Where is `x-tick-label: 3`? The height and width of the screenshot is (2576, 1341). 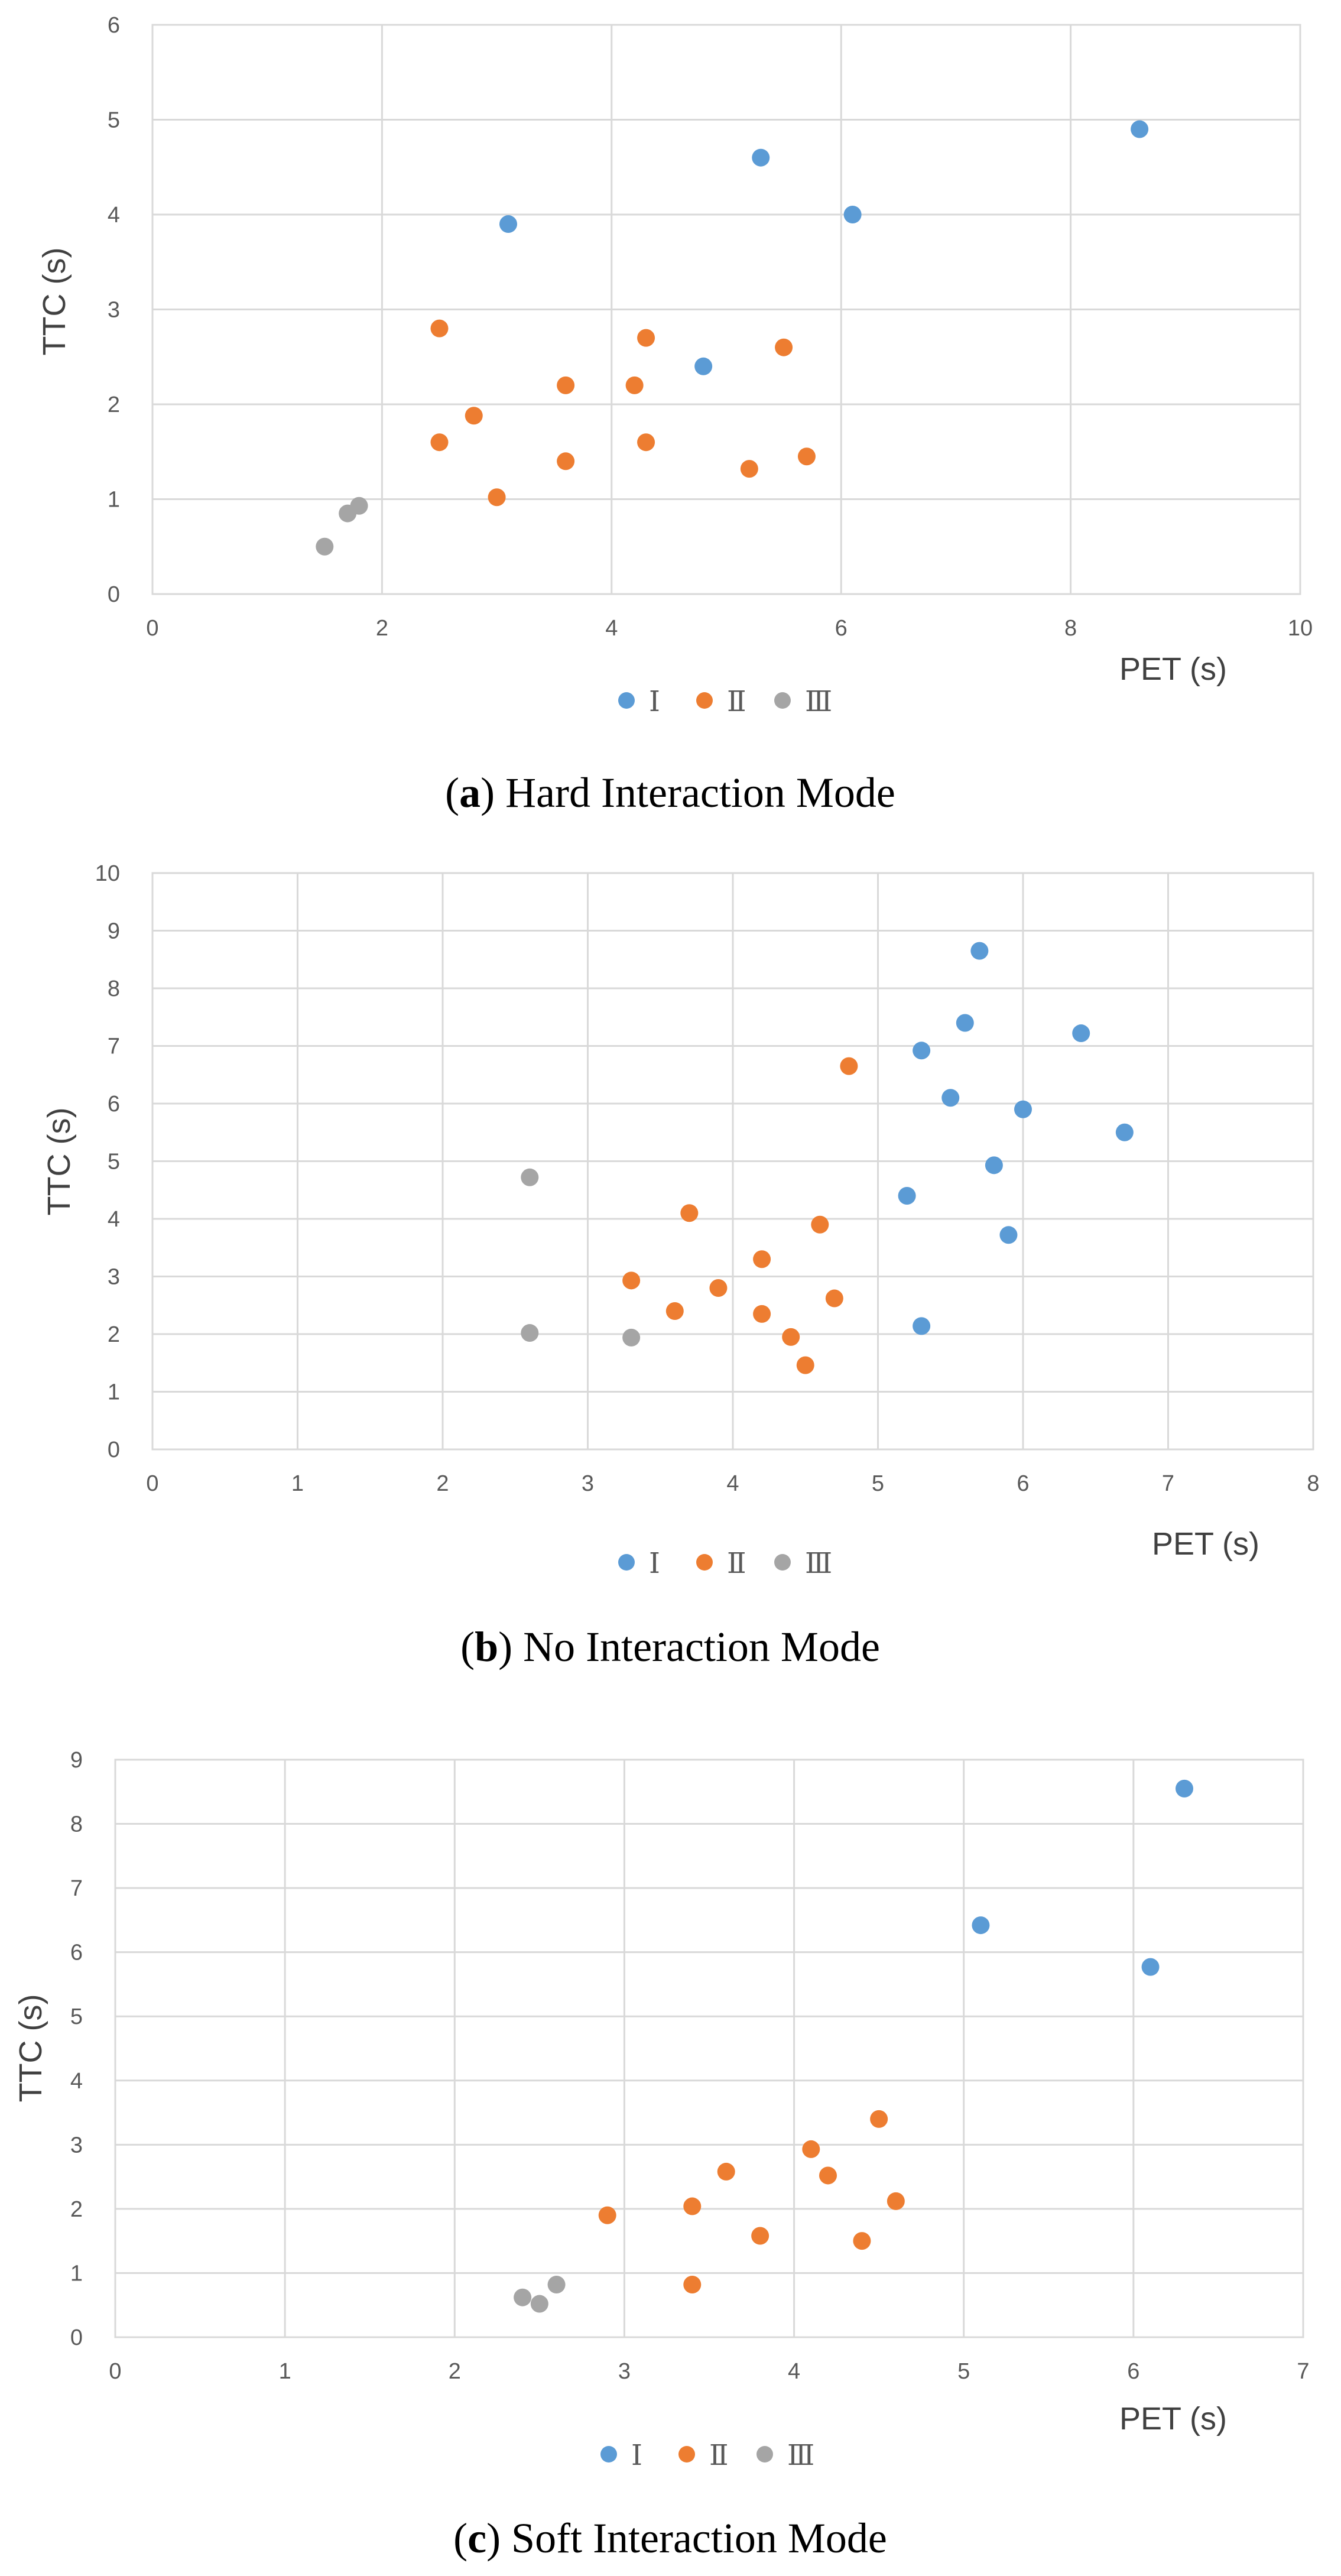 x-tick-label: 3 is located at coordinates (588, 1483).